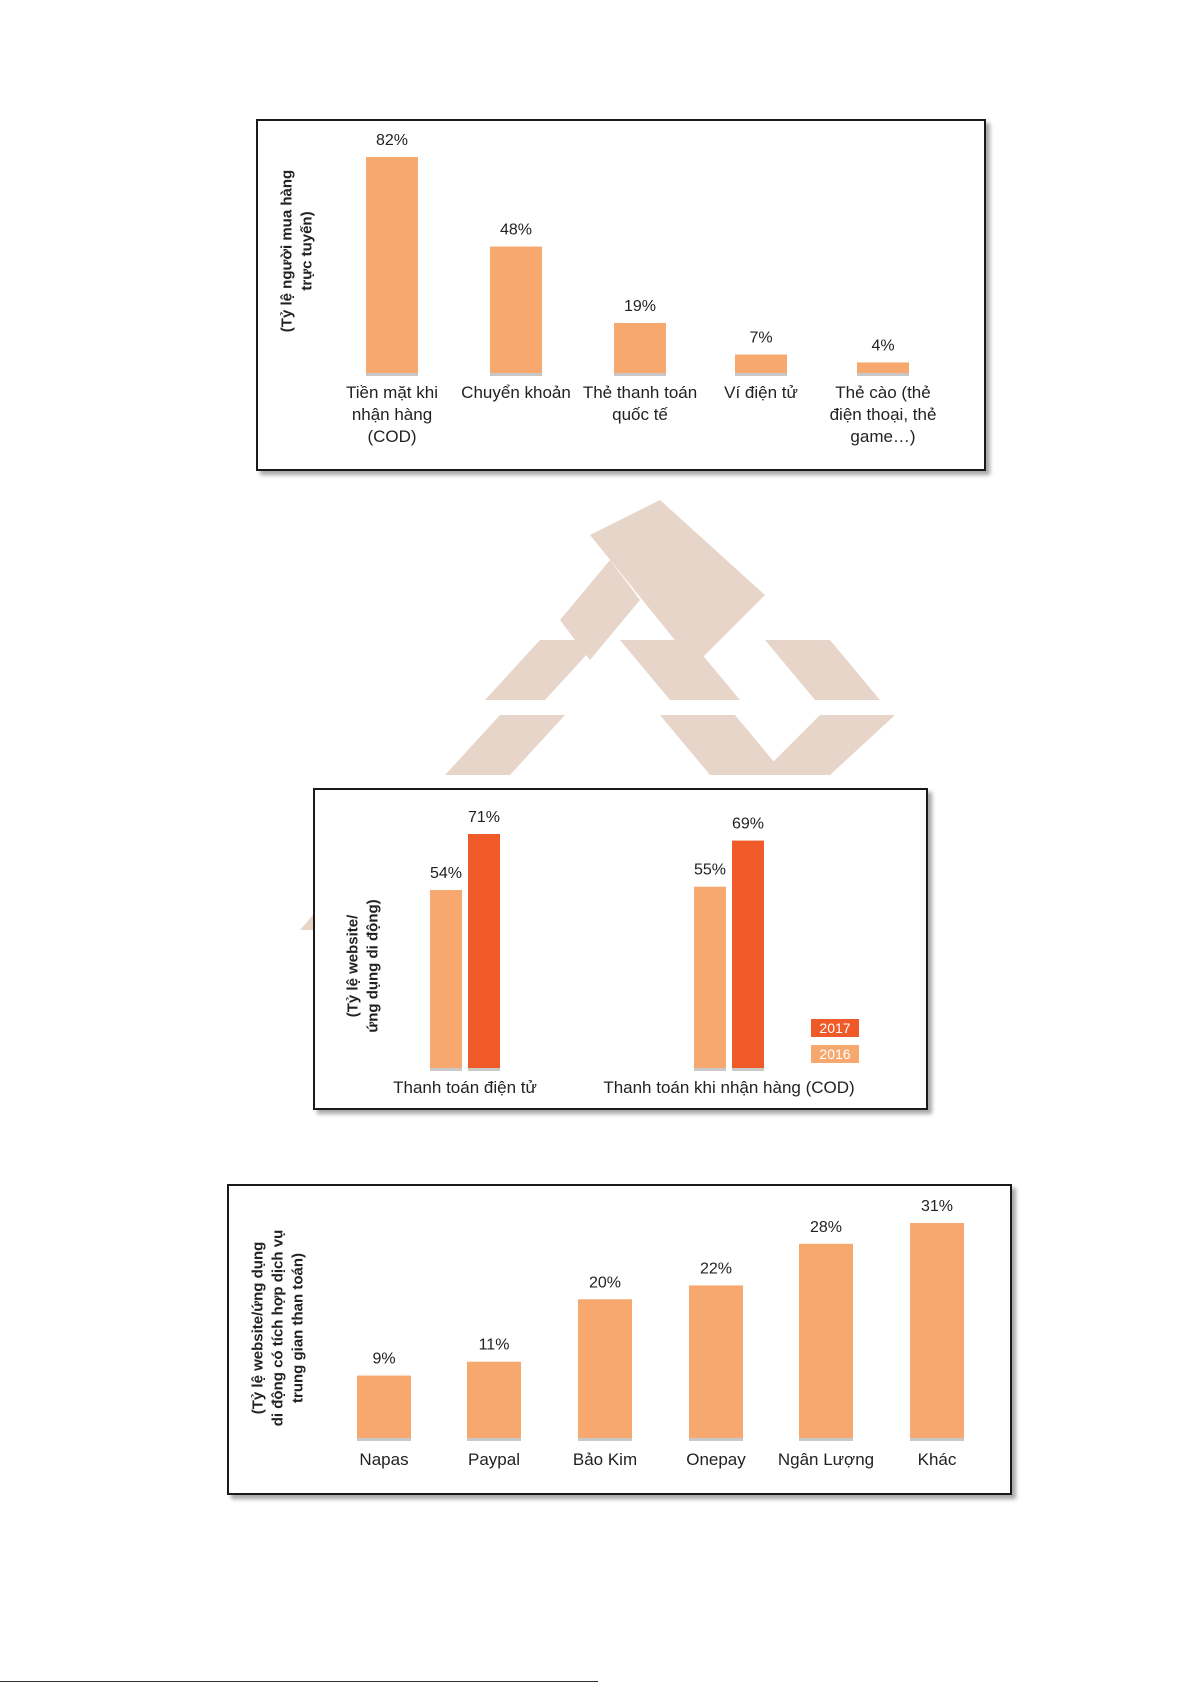 The width and height of the screenshot is (1191, 1685). I want to click on legend-label-2016: 2016, so click(834, 1054).